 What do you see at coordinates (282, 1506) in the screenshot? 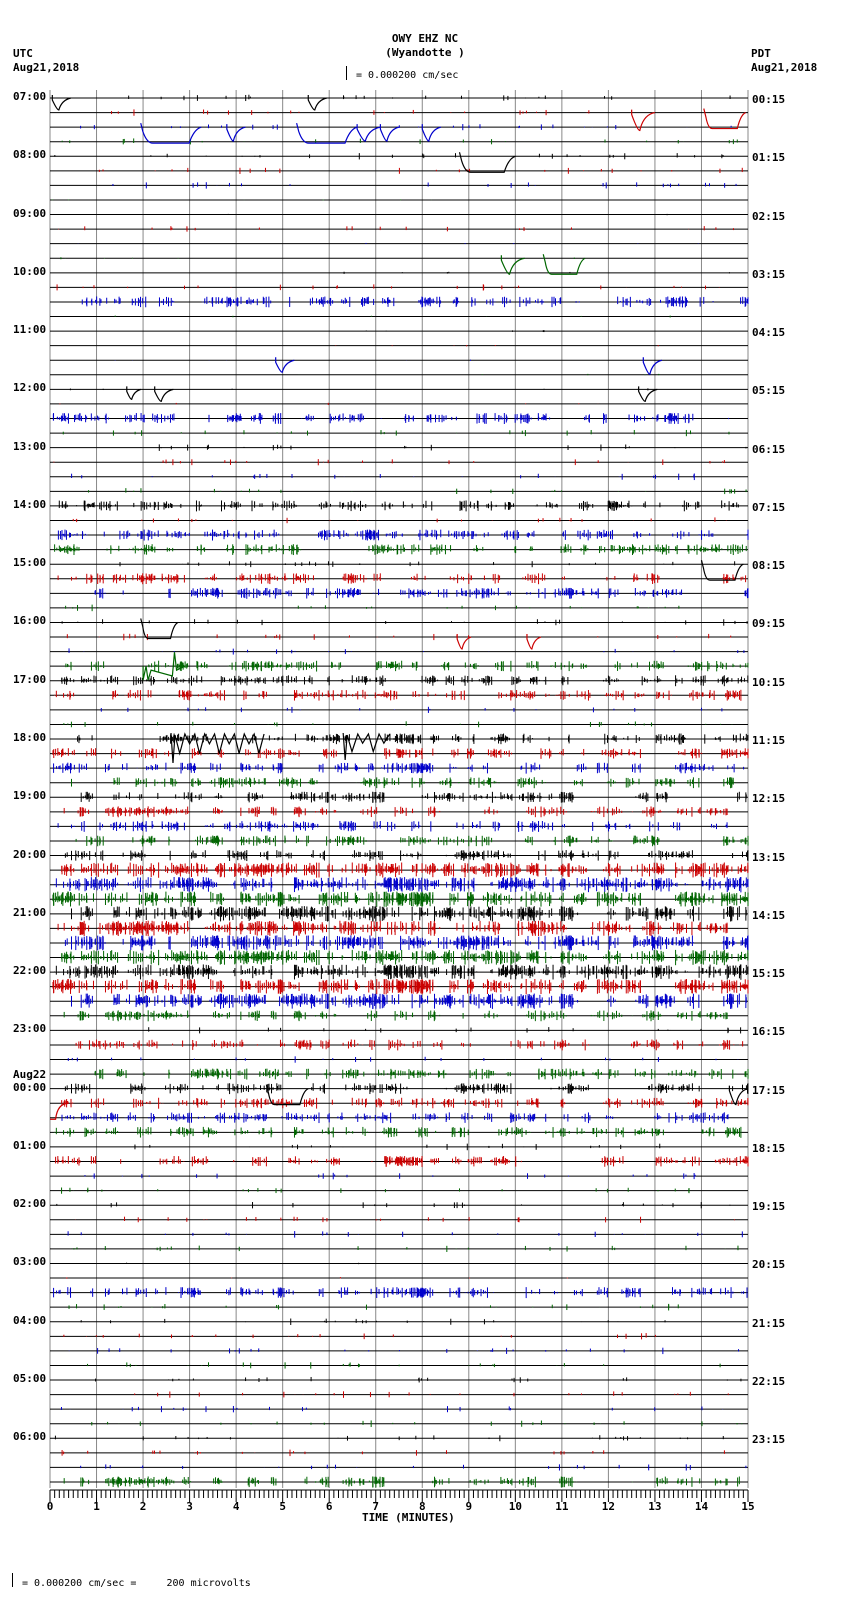
I see `x-tick-label: 5` at bounding box center [282, 1506].